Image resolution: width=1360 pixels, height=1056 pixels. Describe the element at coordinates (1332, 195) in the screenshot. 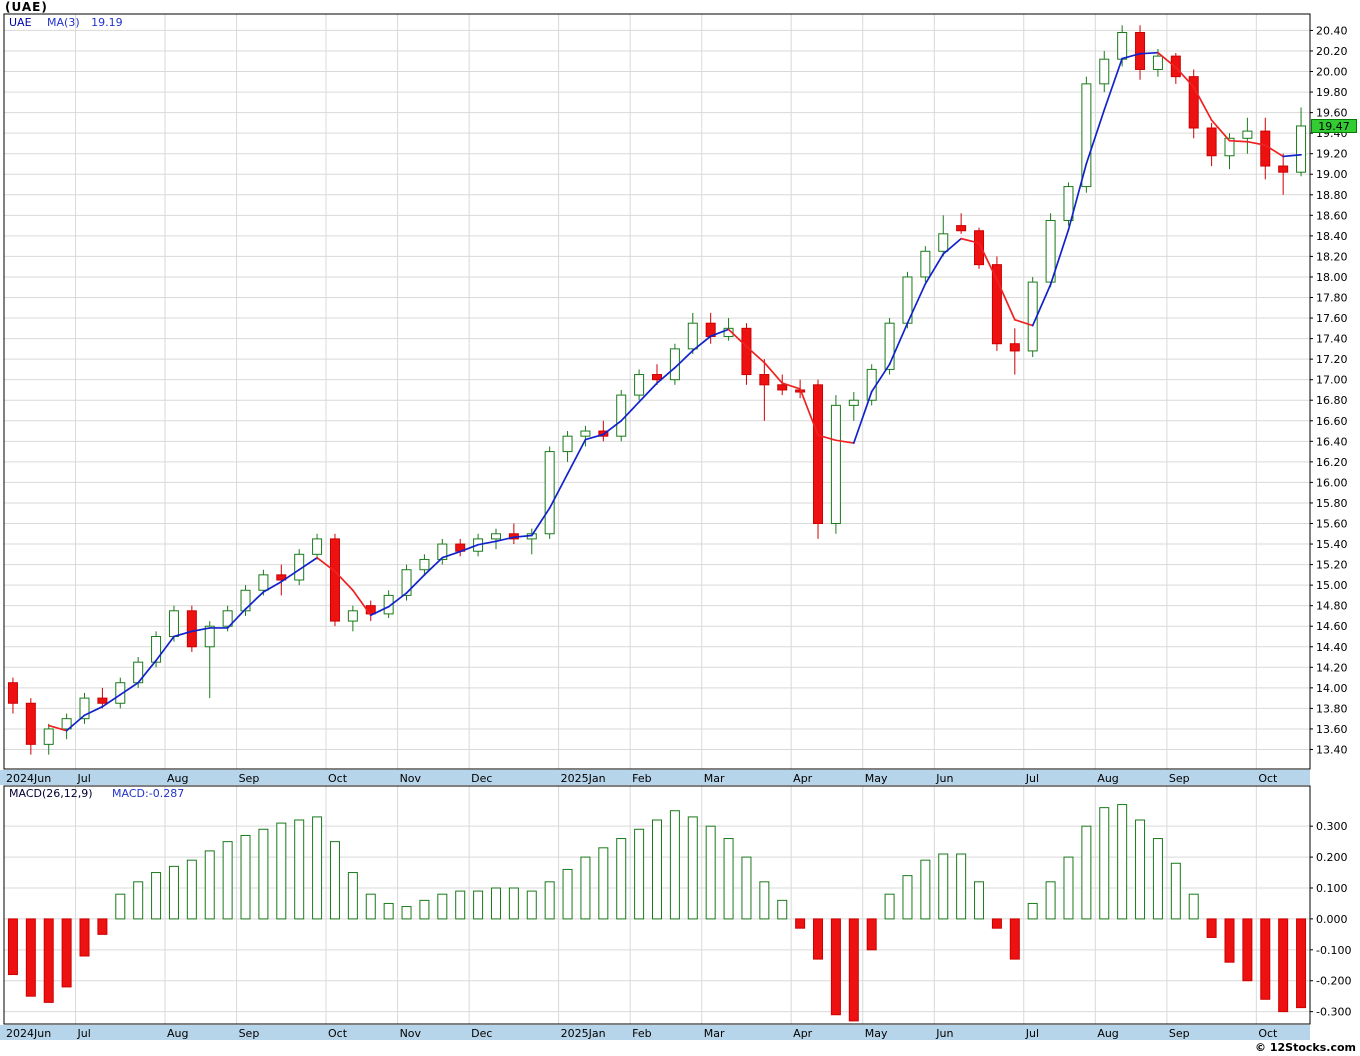

I see `svg-text: 18.80` at that location.